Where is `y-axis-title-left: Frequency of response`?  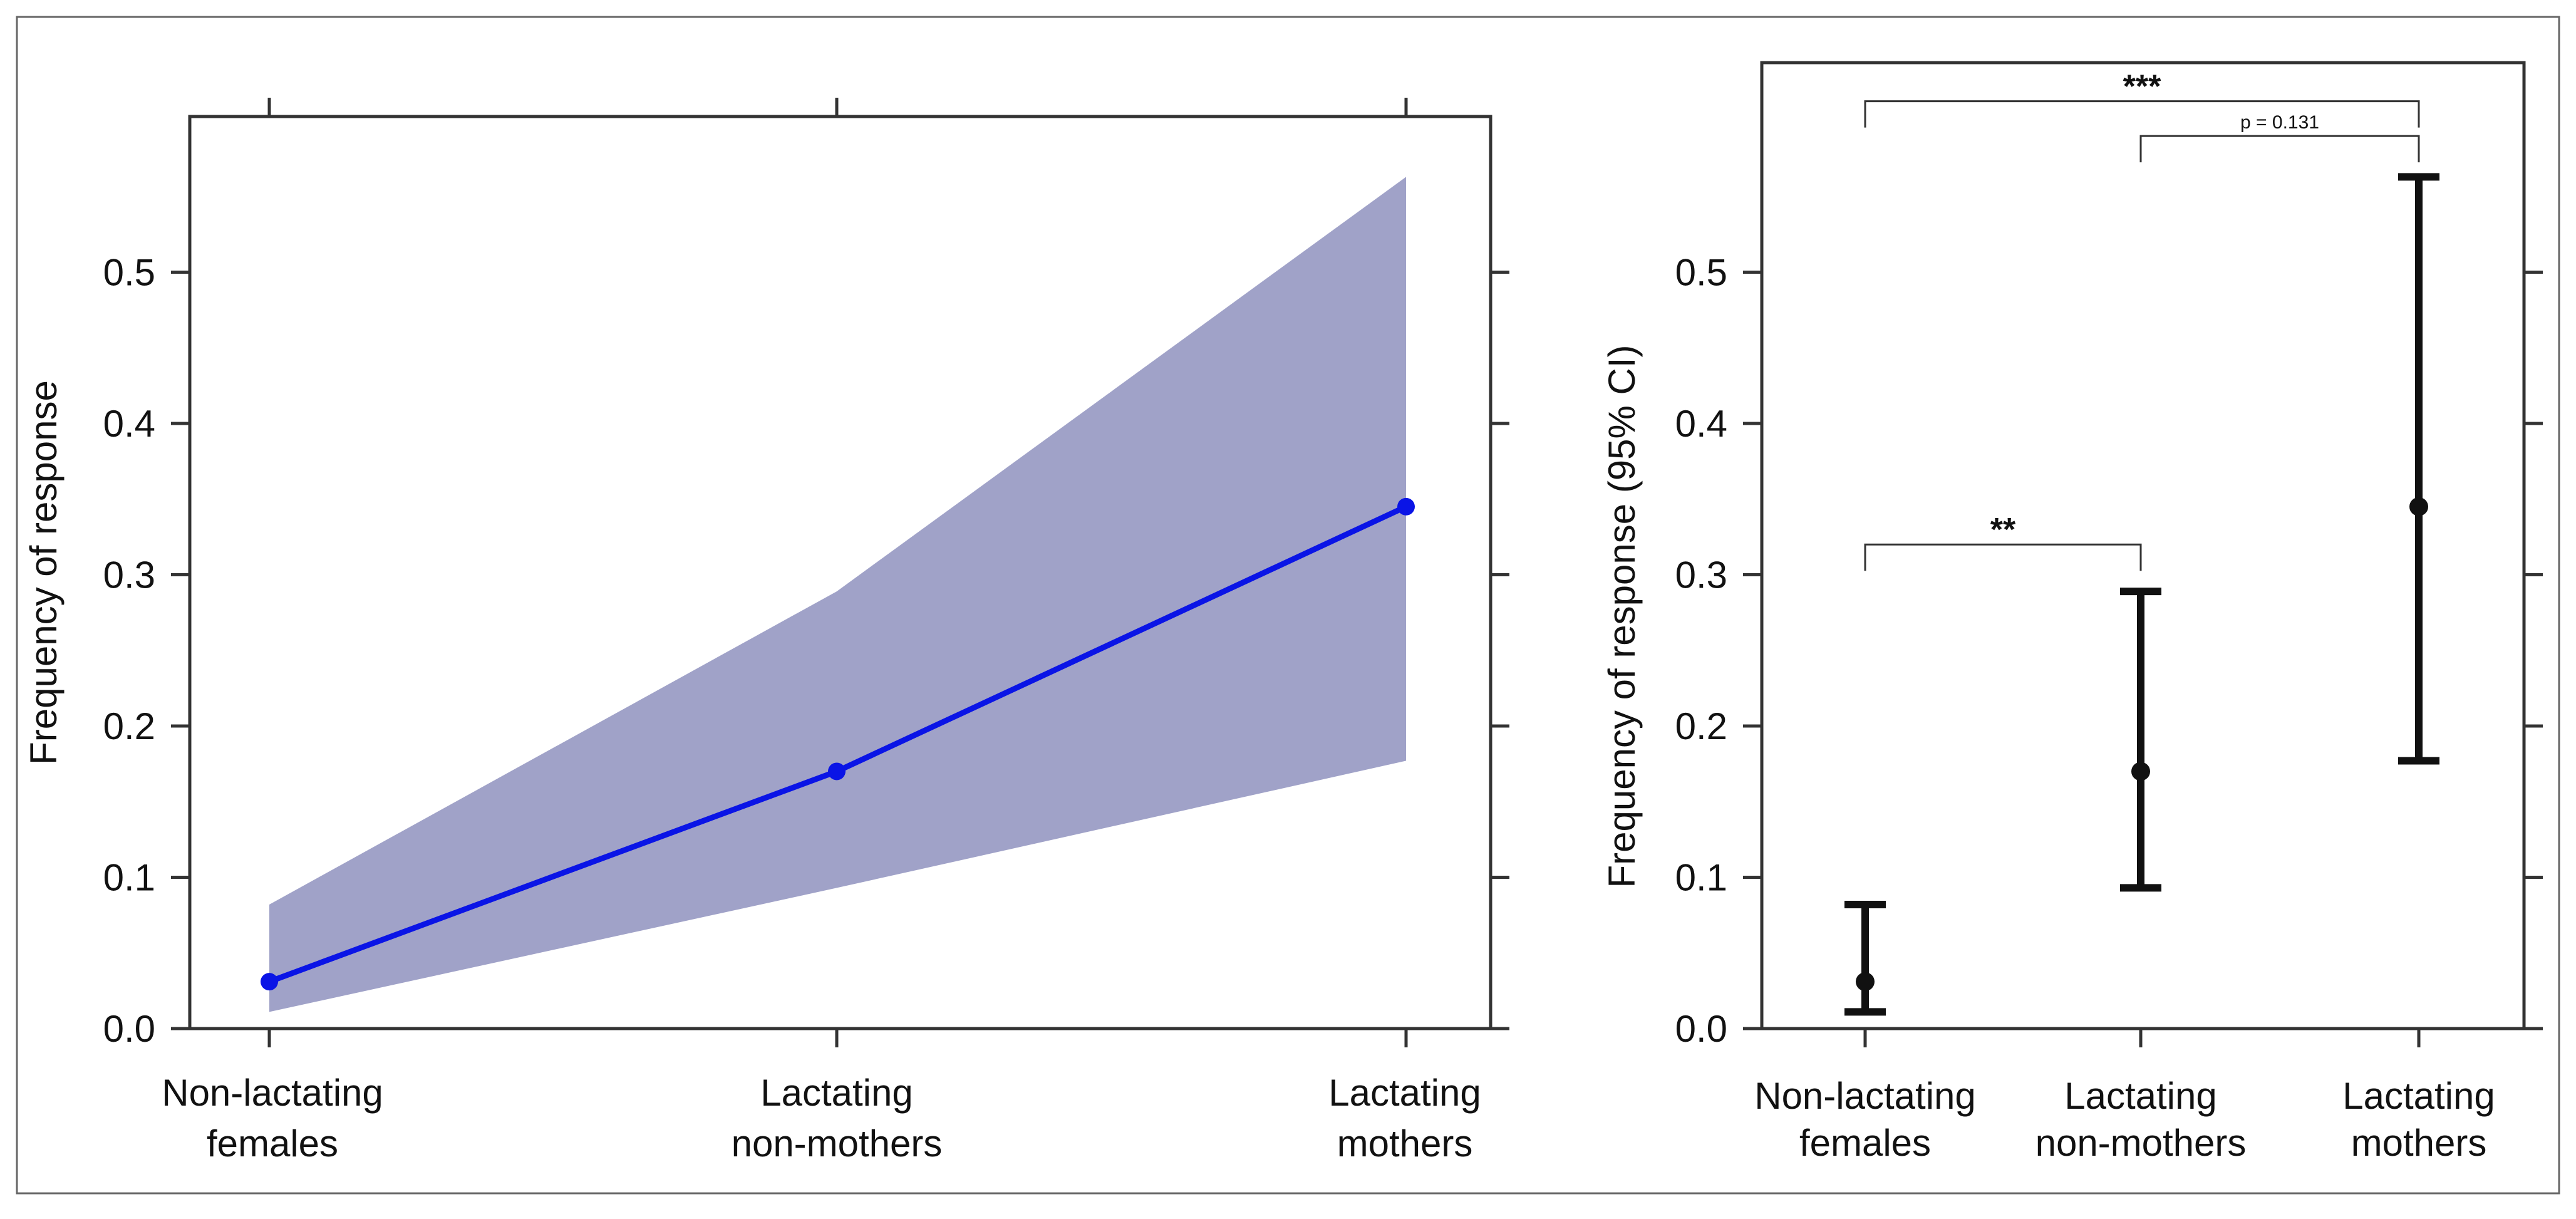 y-axis-title-left: Frequency of response is located at coordinates (44, 572).